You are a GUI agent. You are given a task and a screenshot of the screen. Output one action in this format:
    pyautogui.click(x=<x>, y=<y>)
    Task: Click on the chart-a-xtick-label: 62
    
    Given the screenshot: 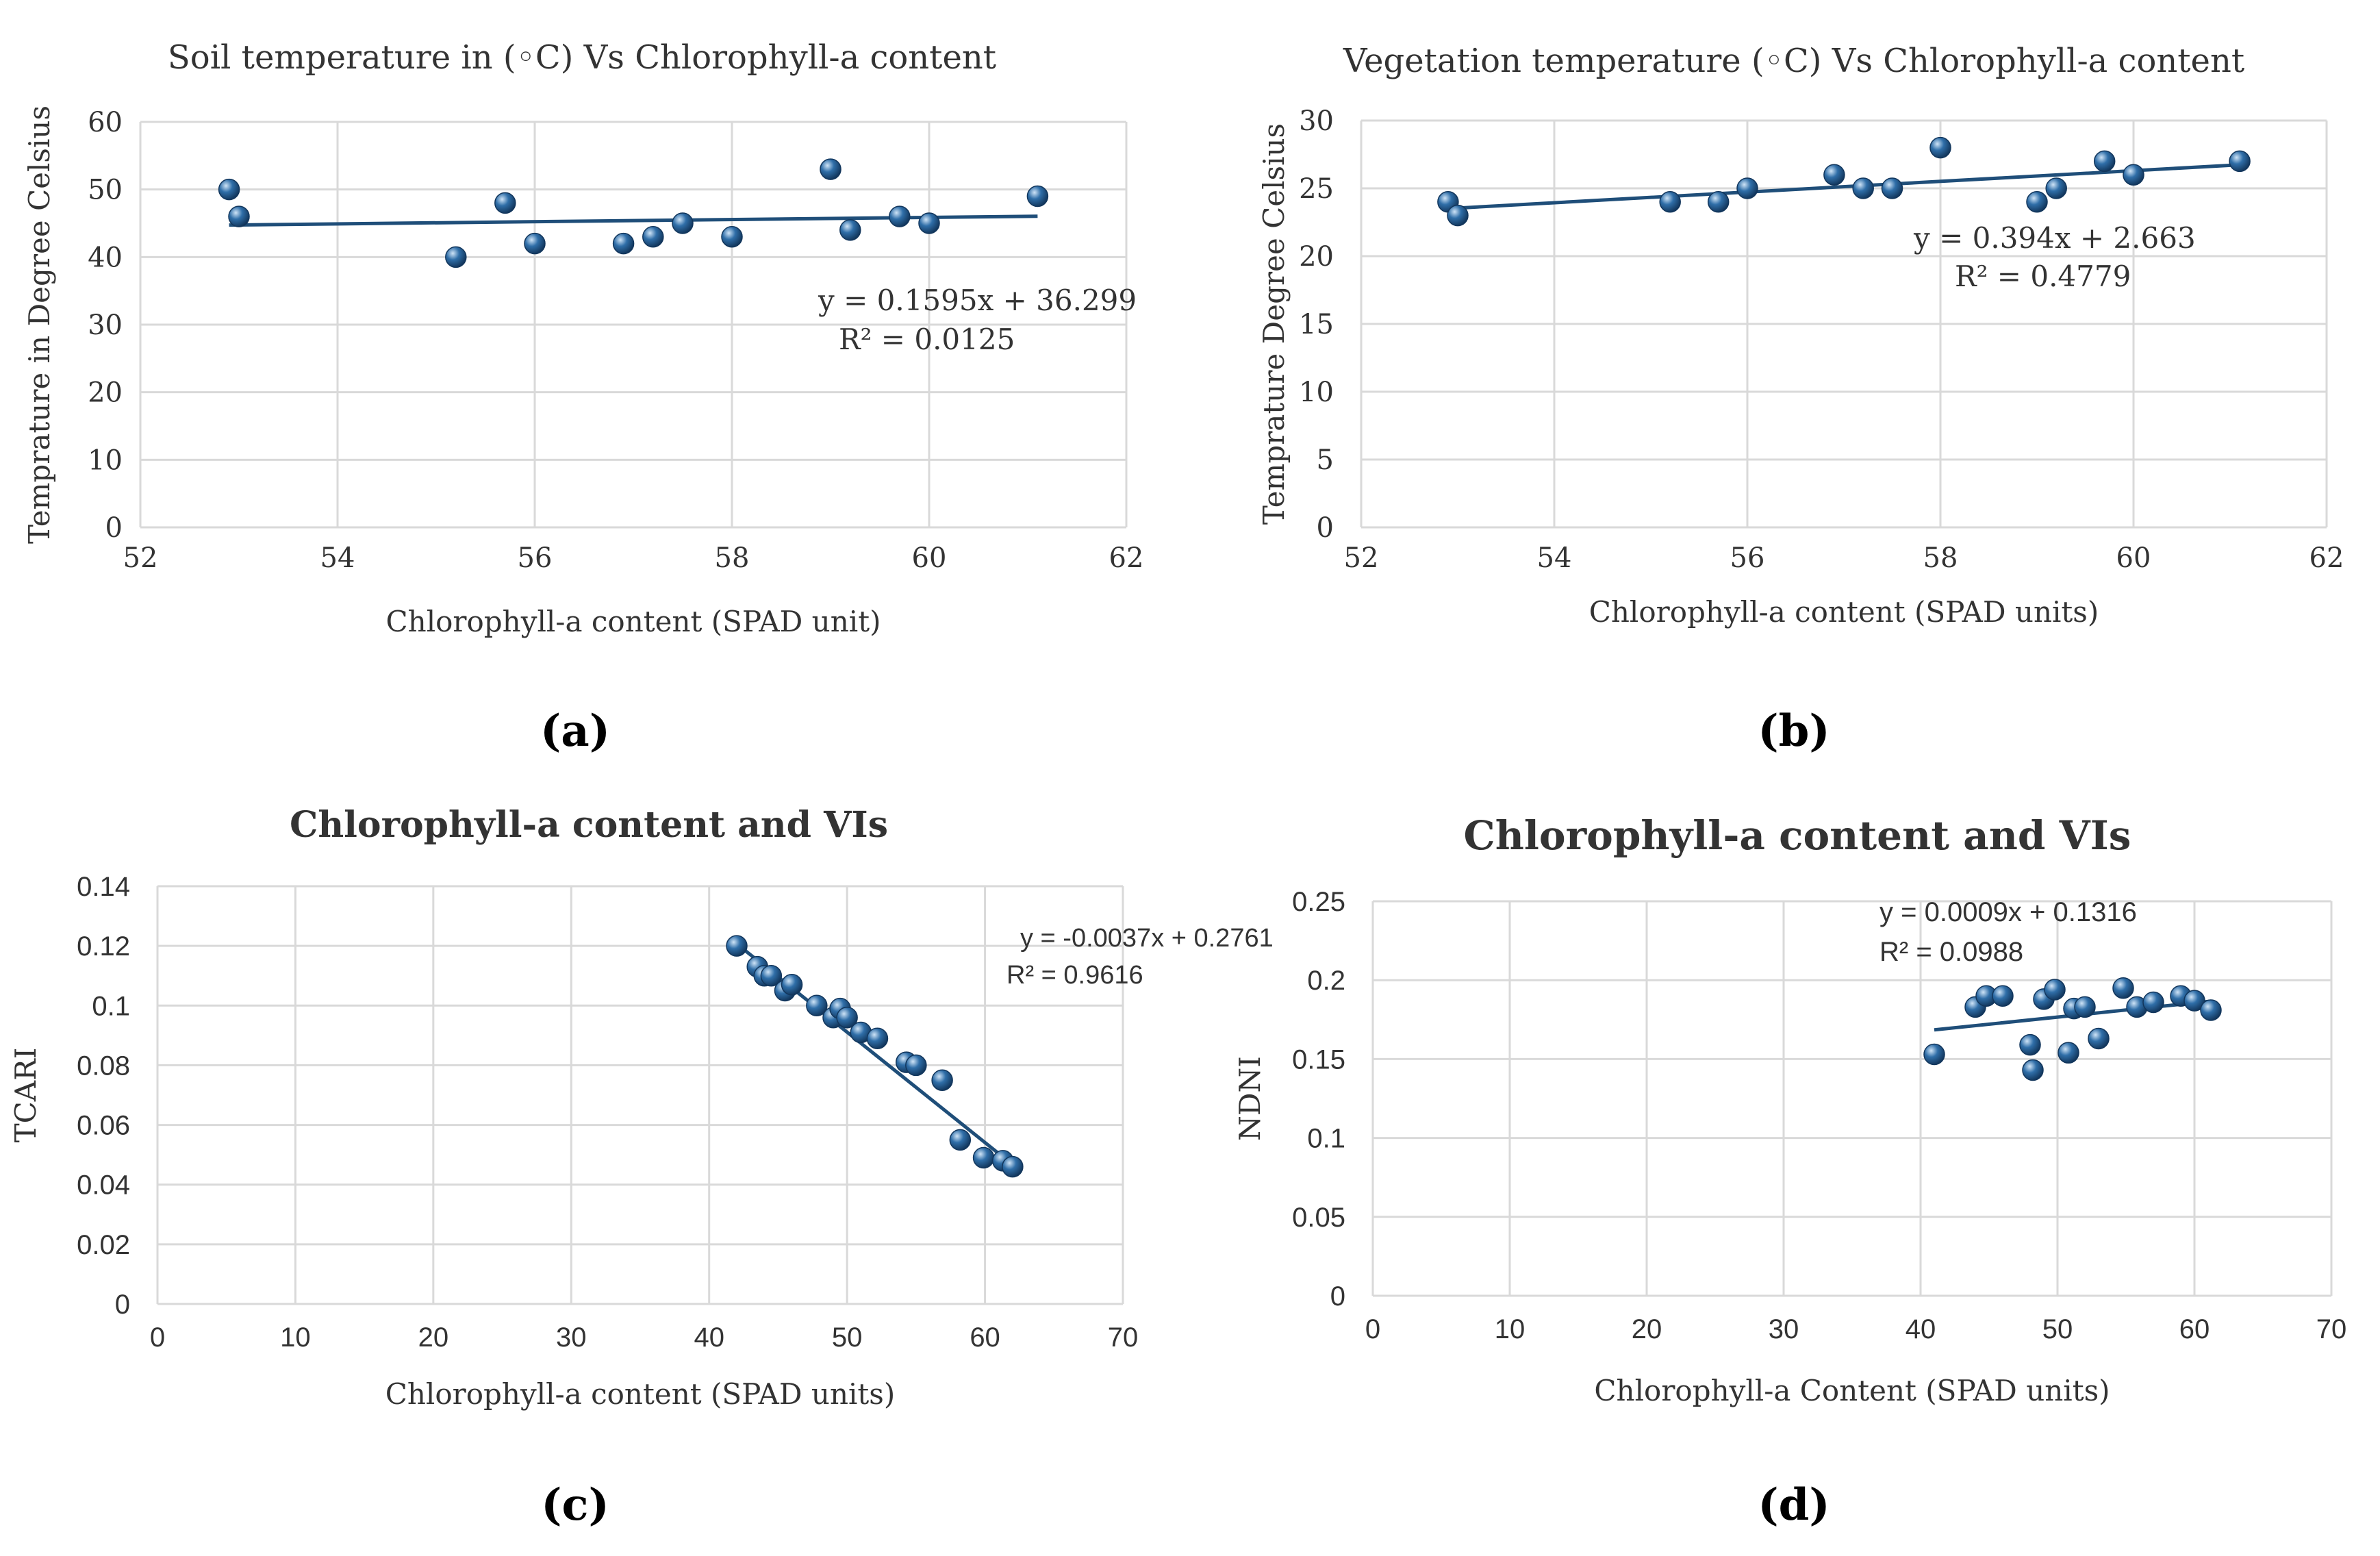 What is the action you would take?
    pyautogui.click(x=1126, y=558)
    